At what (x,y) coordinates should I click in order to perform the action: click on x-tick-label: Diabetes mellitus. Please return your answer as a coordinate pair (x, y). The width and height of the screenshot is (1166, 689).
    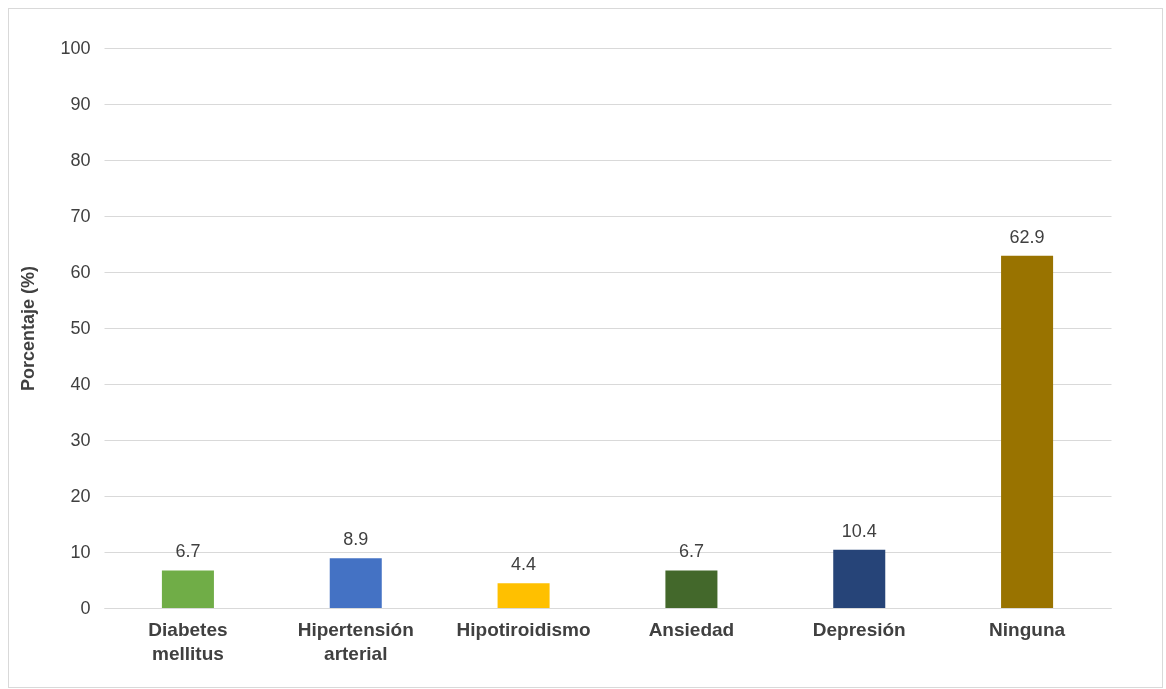
    Looking at the image, I should click on (188, 641).